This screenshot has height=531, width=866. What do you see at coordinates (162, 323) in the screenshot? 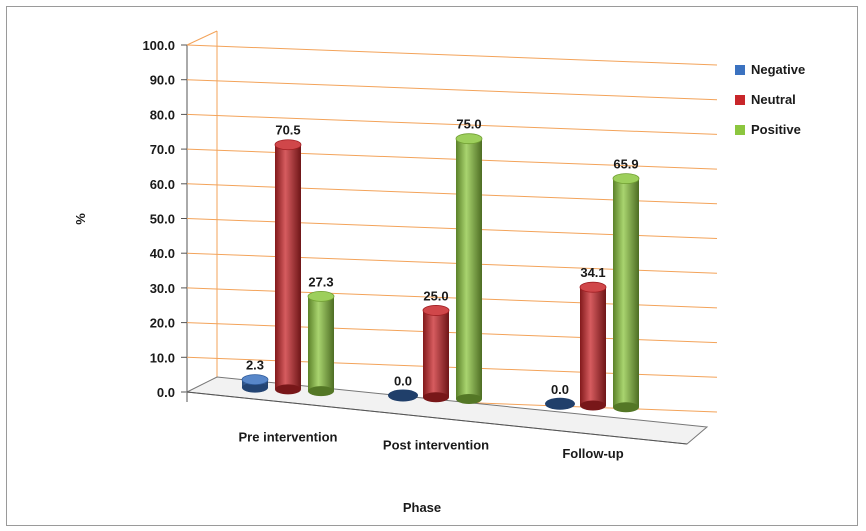
I see `y-tick-label: 20.0` at bounding box center [162, 323].